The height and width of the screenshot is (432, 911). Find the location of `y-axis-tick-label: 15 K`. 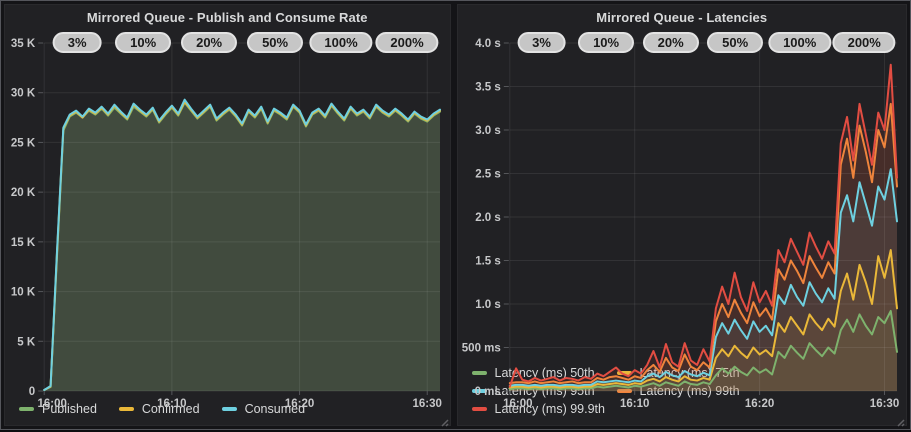

y-axis-tick-label: 15 K is located at coordinates (23, 243).